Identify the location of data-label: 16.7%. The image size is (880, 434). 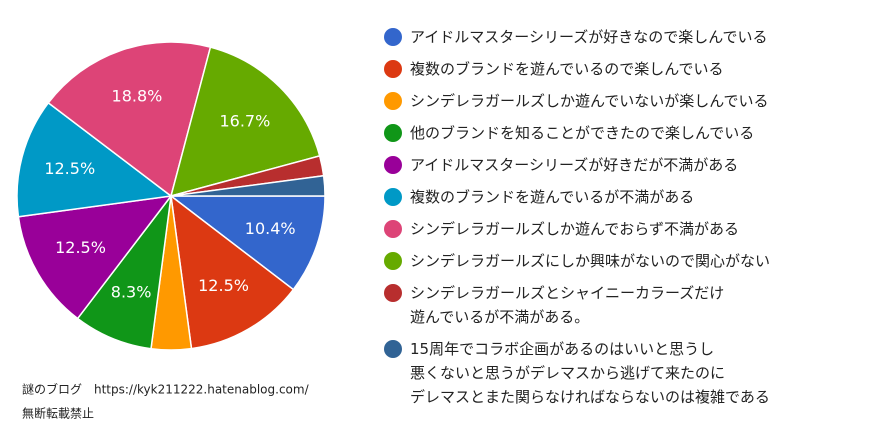
(244, 120).